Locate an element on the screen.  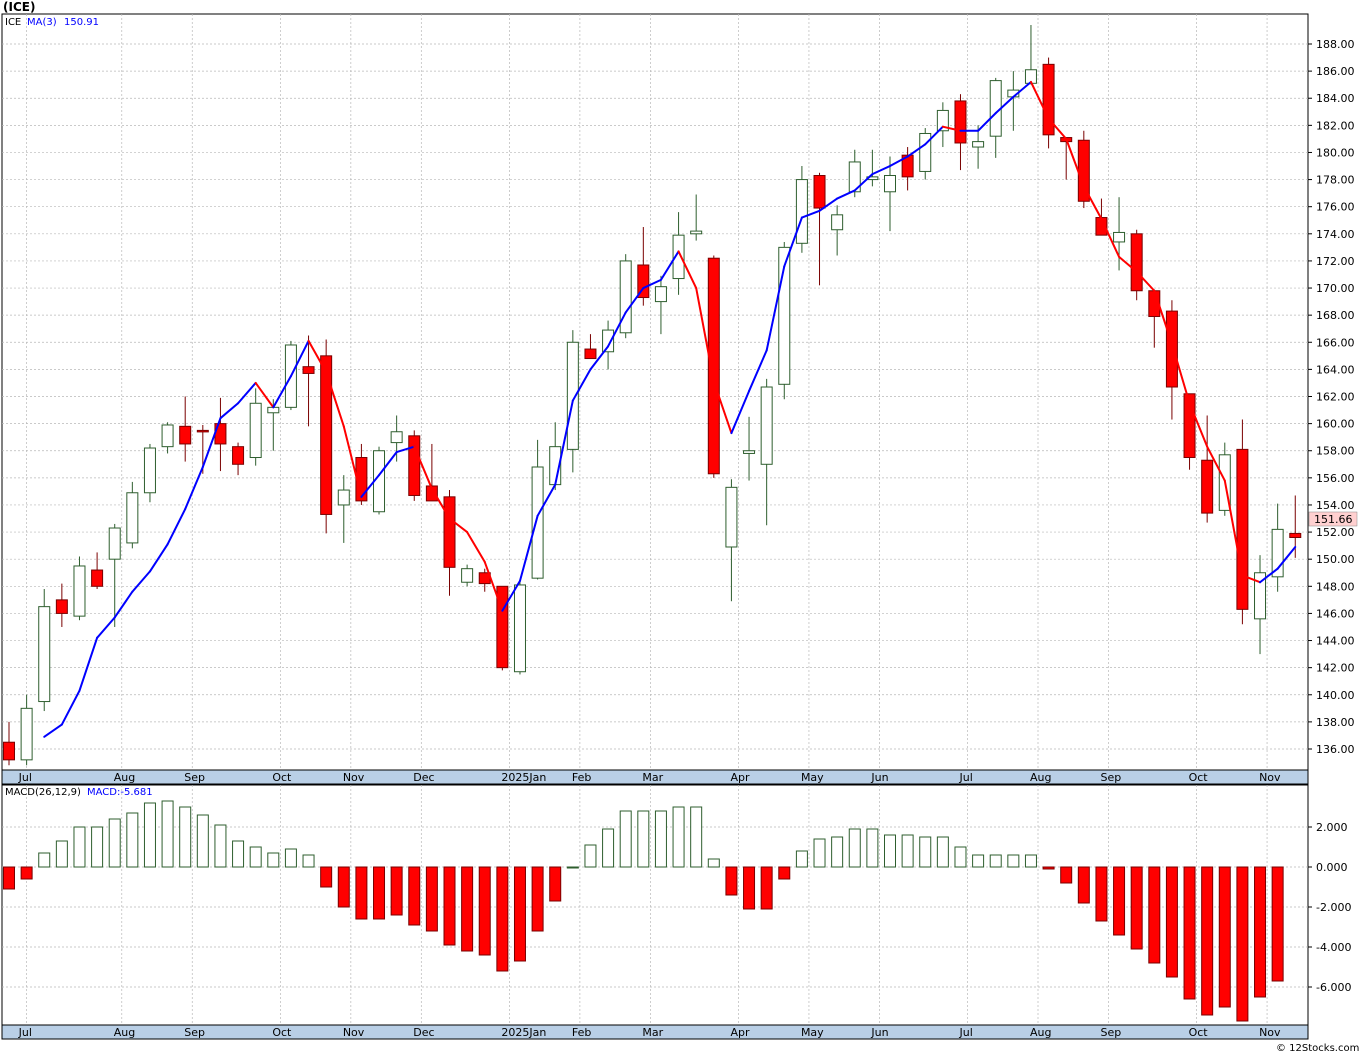
price-tick-label: 158.00 is located at coordinates (1335, 451).